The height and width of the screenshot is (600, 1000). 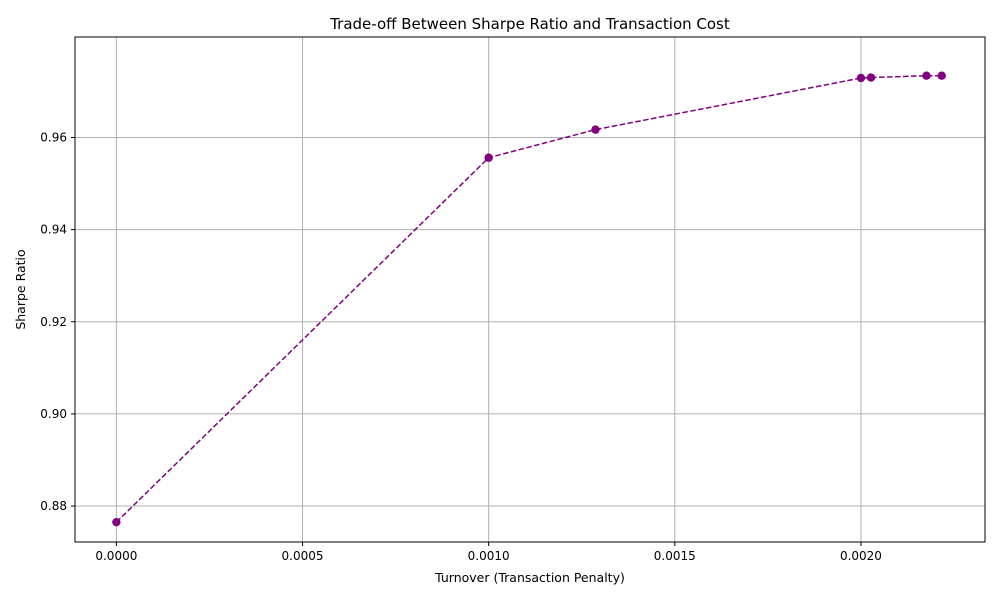 What do you see at coordinates (529, 577) in the screenshot?
I see `x-axis-label: Turnover (Transaction Penalty)` at bounding box center [529, 577].